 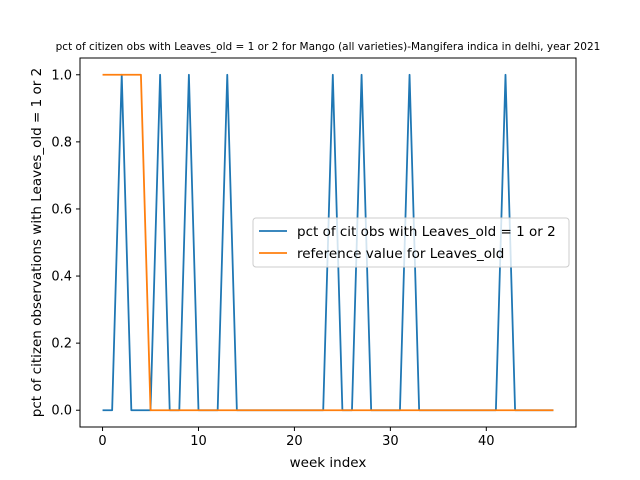 What do you see at coordinates (328, 463) in the screenshot?
I see `x-axis-label: week index` at bounding box center [328, 463].